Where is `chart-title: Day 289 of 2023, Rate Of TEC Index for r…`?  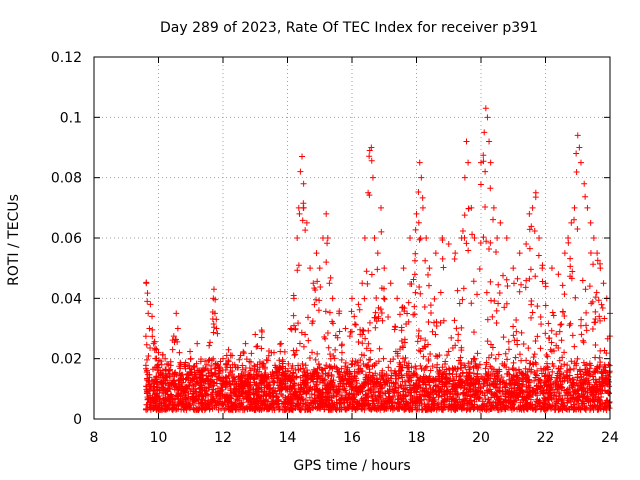
chart-title: Day 289 of 2023, Rate Of TEC Index for r… is located at coordinates (349, 28).